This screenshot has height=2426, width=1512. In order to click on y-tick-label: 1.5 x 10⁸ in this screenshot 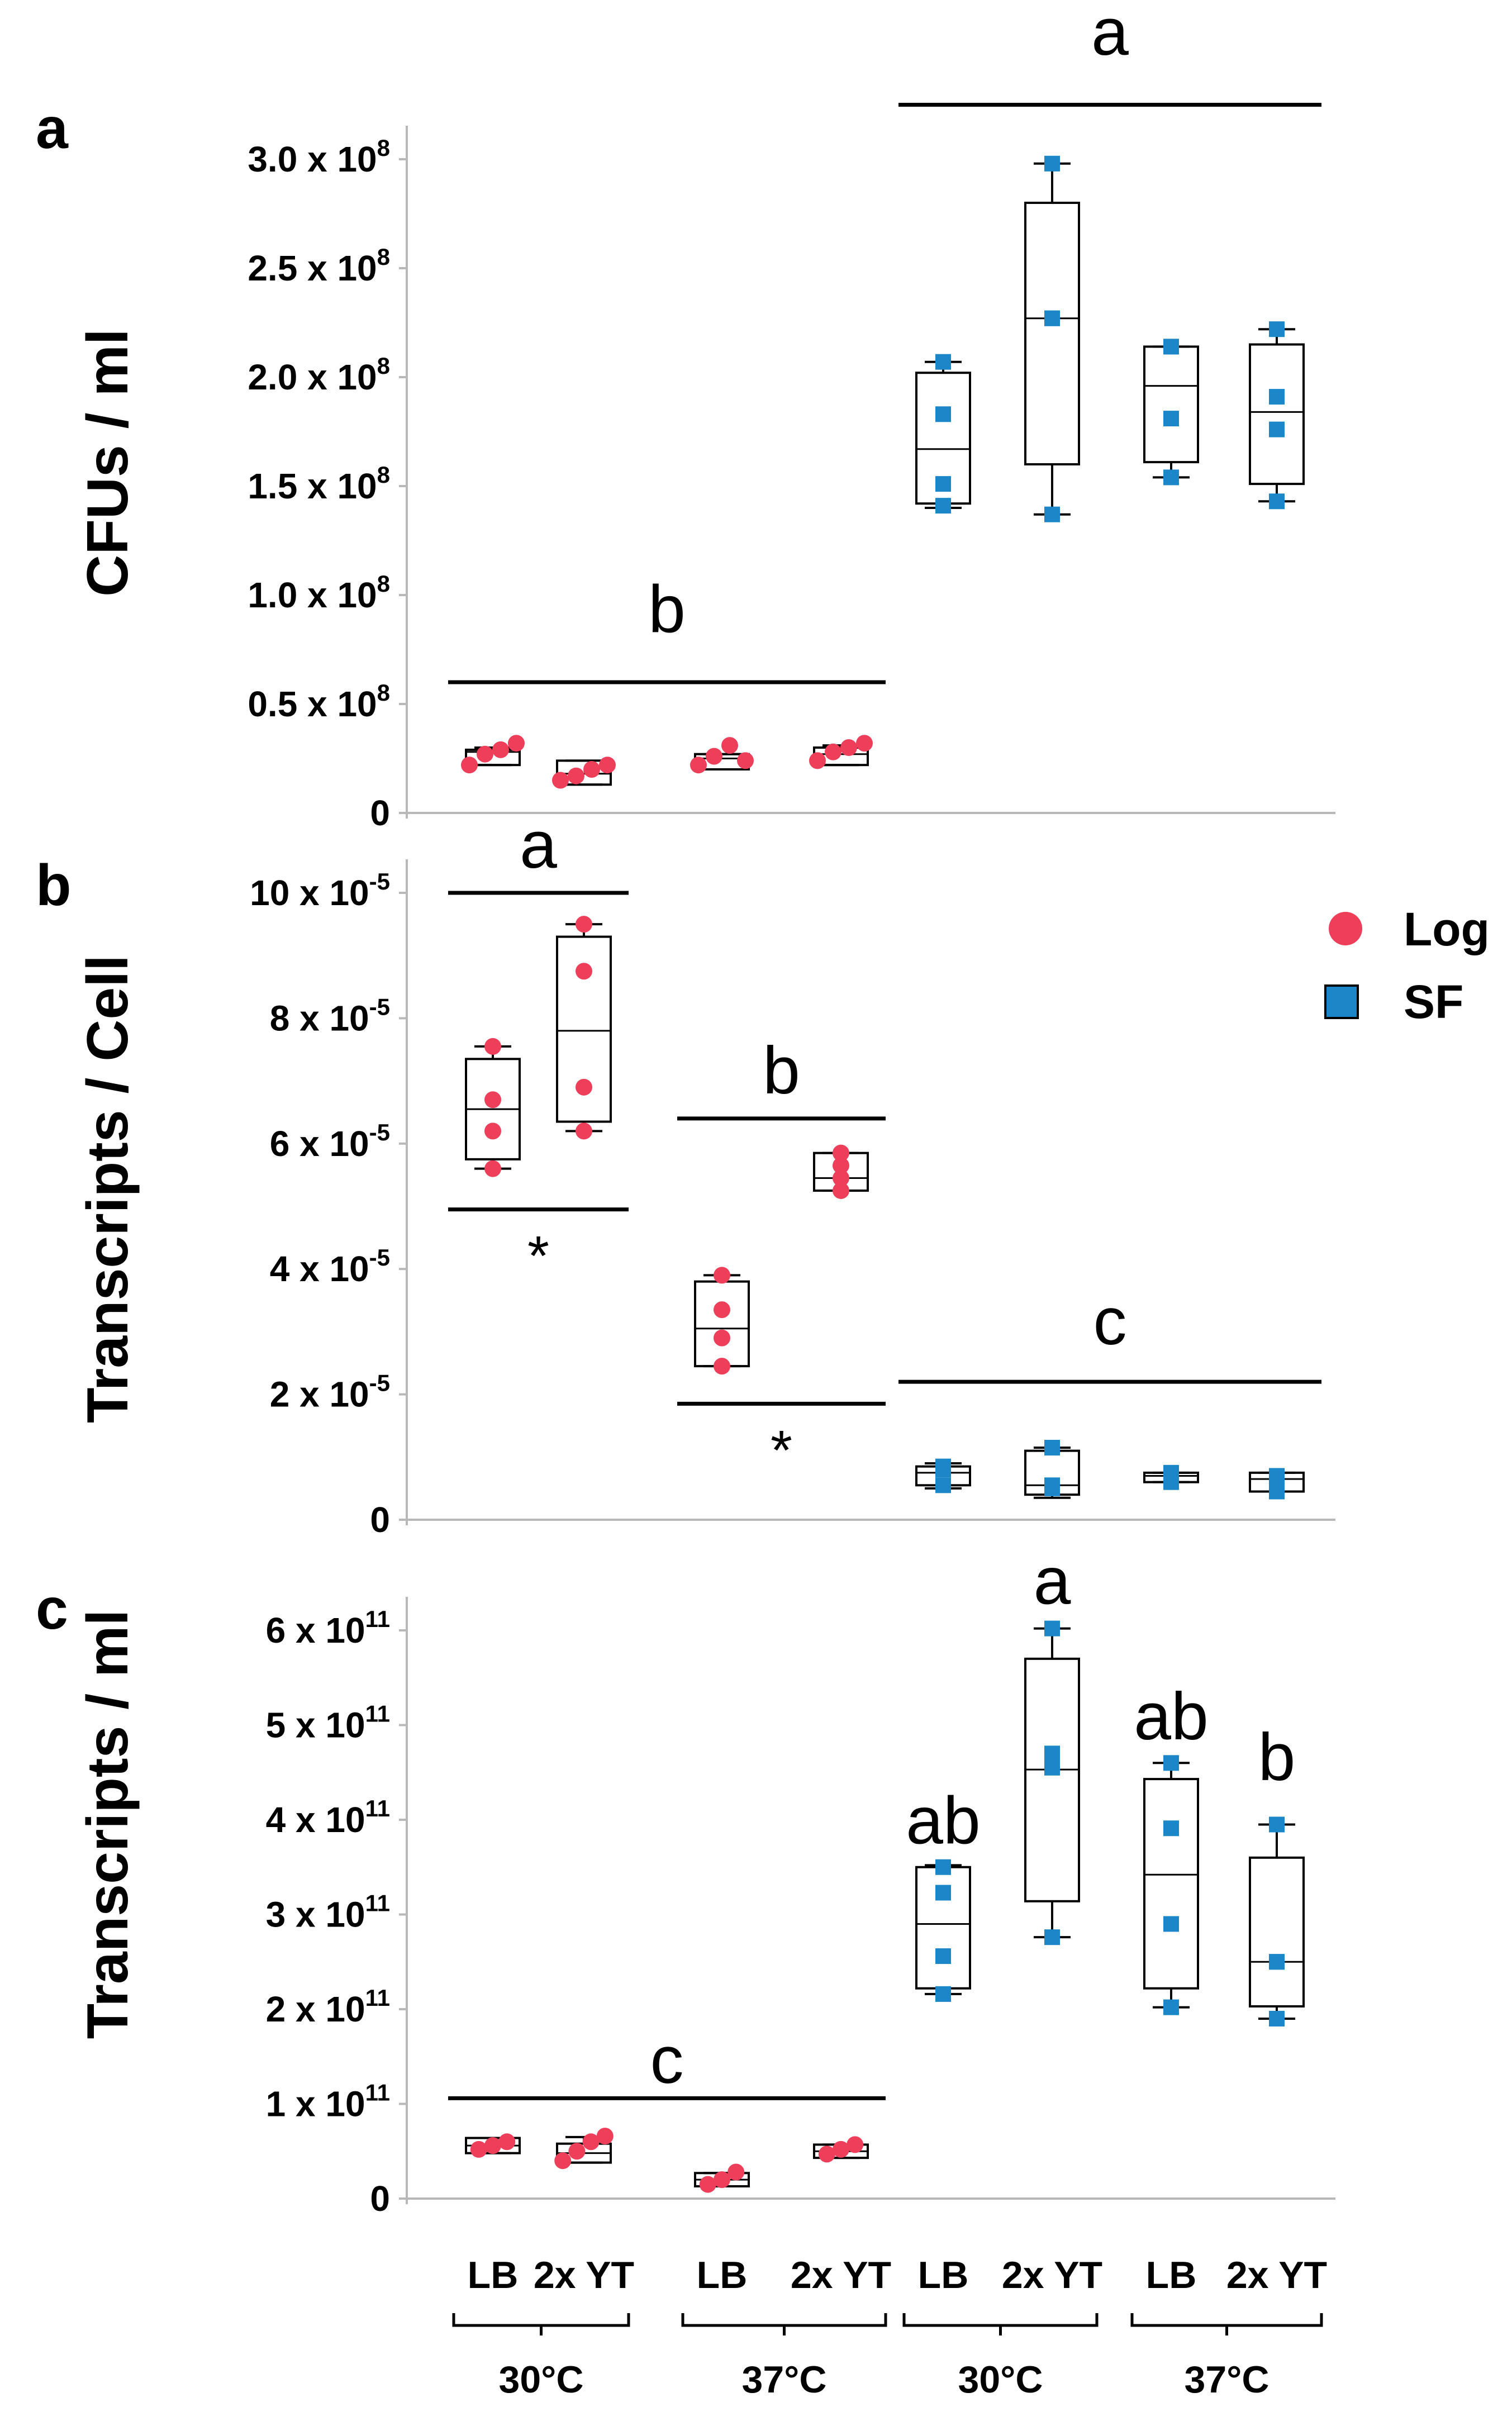, I will do `click(319, 484)`.